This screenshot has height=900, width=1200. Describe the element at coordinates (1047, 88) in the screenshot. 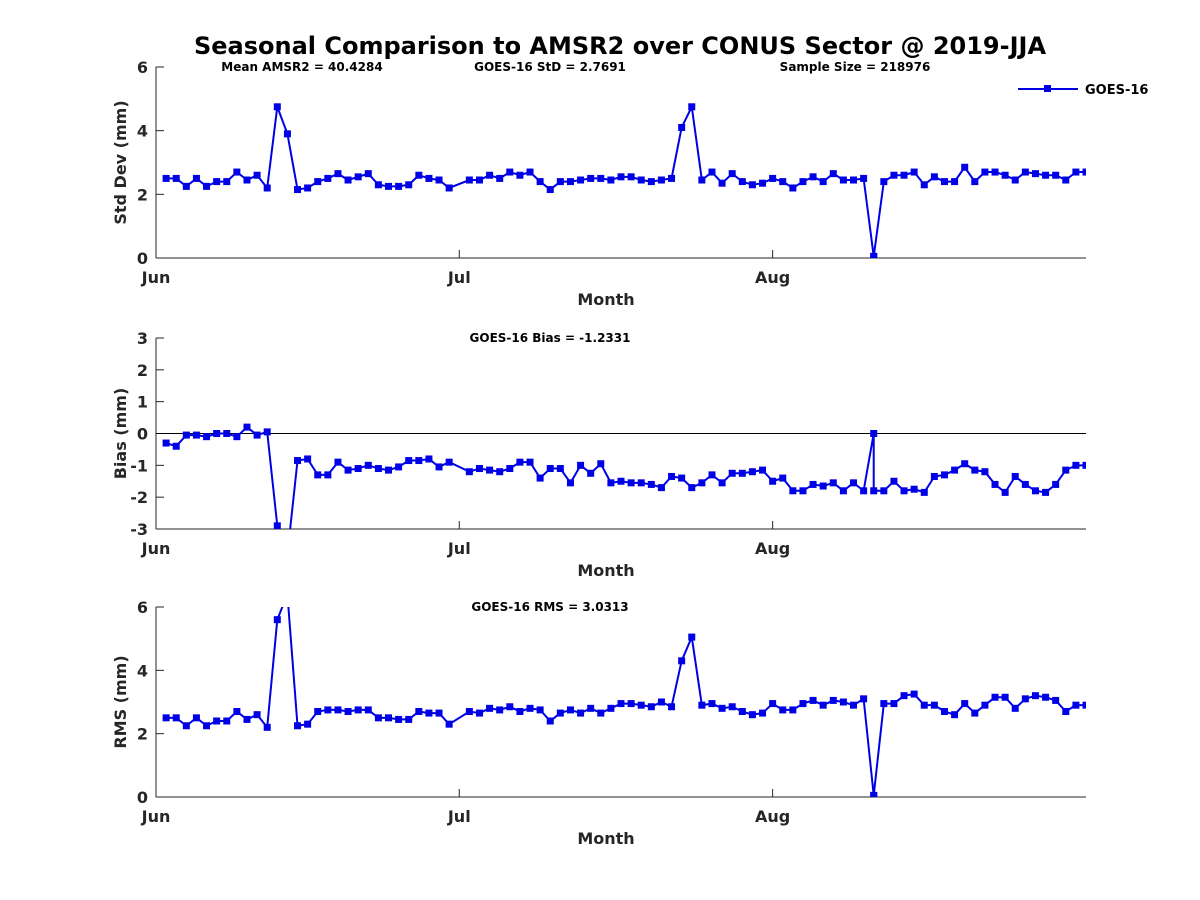

I see `legend-marker` at that location.